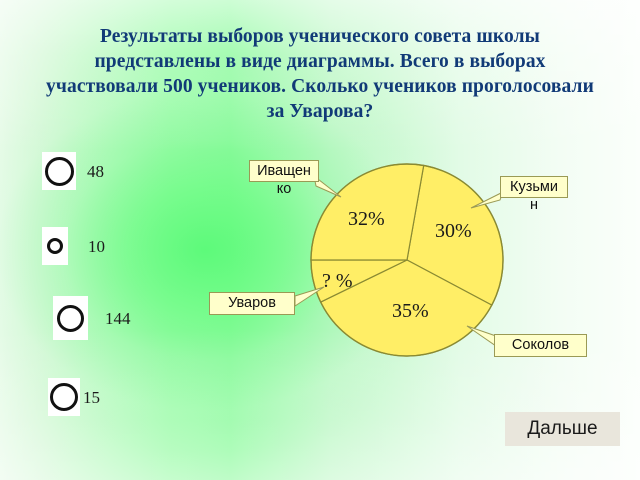  What do you see at coordinates (73, 246) in the screenshot?
I see `answer-option-10: 10` at bounding box center [73, 246].